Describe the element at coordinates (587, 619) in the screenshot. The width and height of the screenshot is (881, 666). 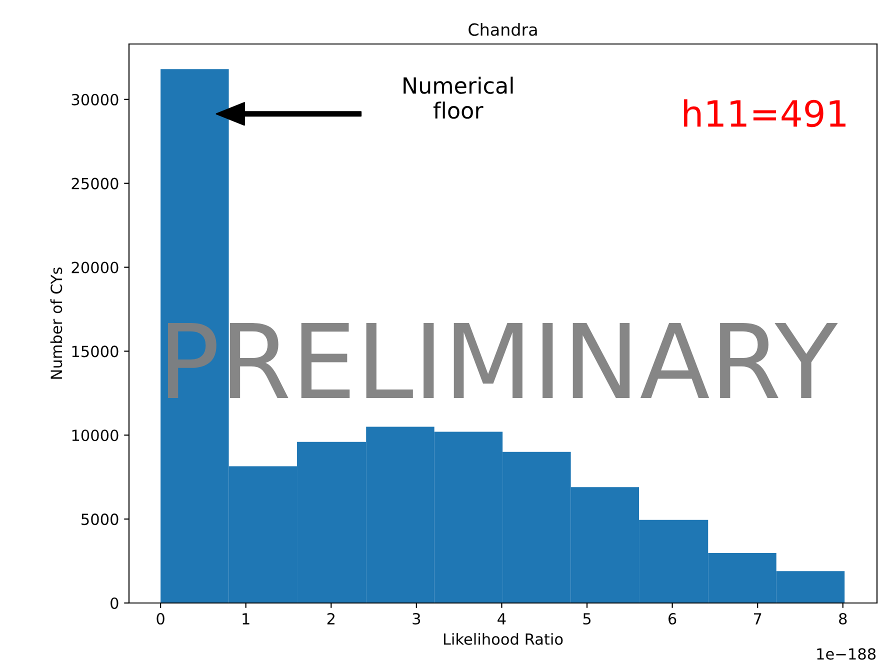
I see `x-tick-label: 5` at that location.